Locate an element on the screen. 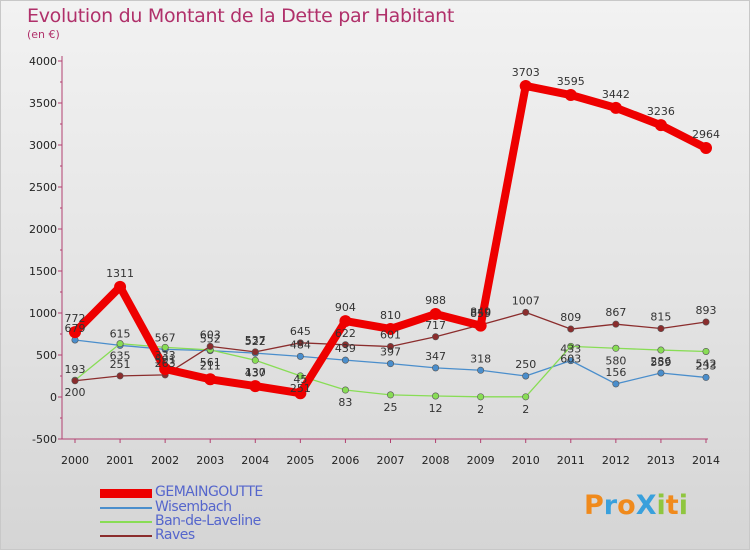  logo-letter: t is located at coordinates (672, 505).